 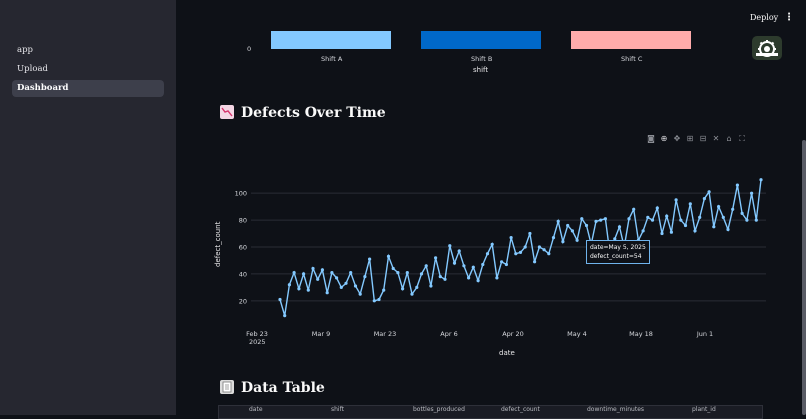 I want to click on sidebar-item-dashboard: Dashboard, so click(x=88, y=88).